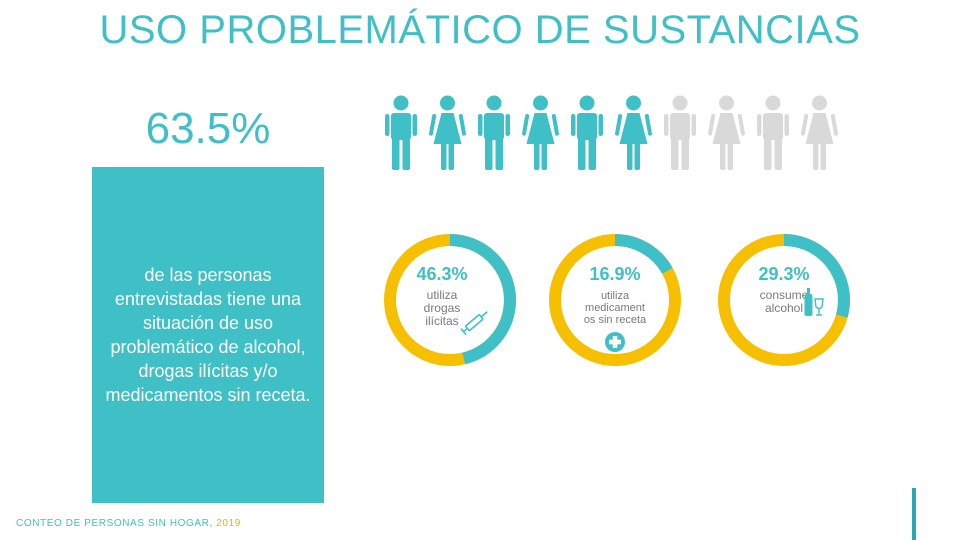  Describe the element at coordinates (615, 296) in the screenshot. I see `donut-2-caption-line-1: utiliza` at that location.